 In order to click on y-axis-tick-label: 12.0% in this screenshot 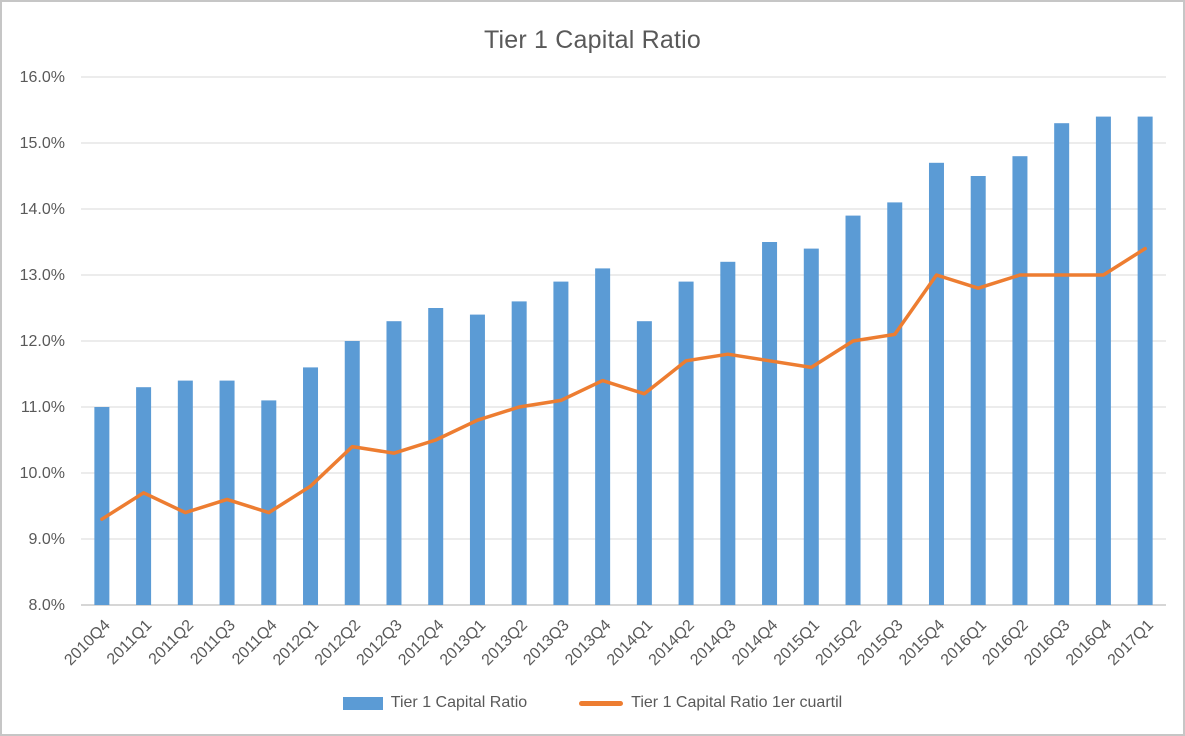, I will do `click(42, 341)`.